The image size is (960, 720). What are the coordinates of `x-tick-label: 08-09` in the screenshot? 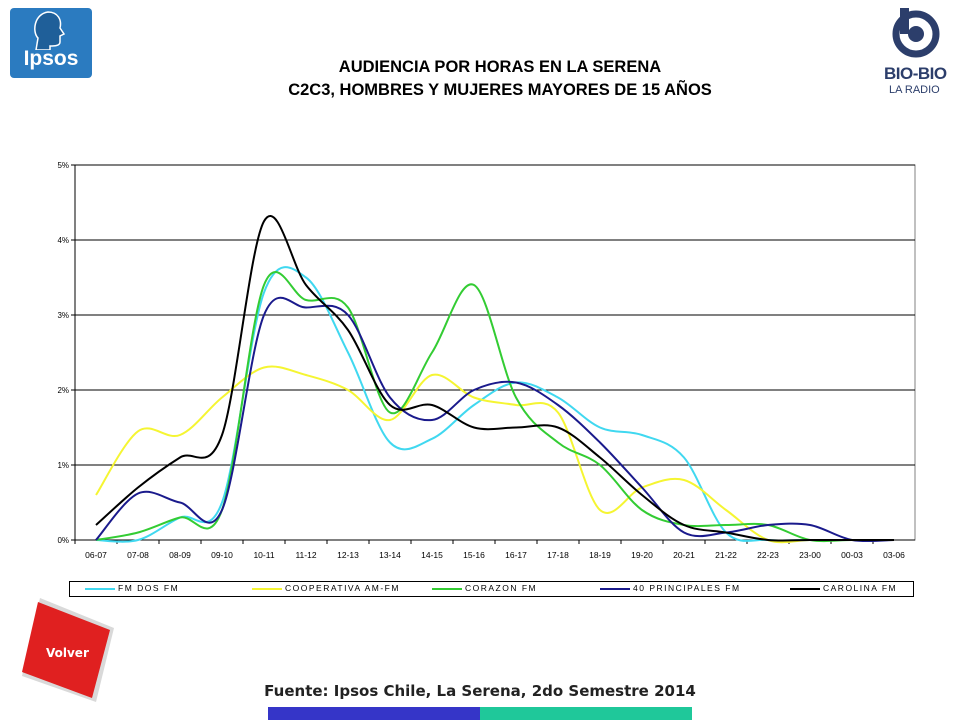 It's located at (180, 555).